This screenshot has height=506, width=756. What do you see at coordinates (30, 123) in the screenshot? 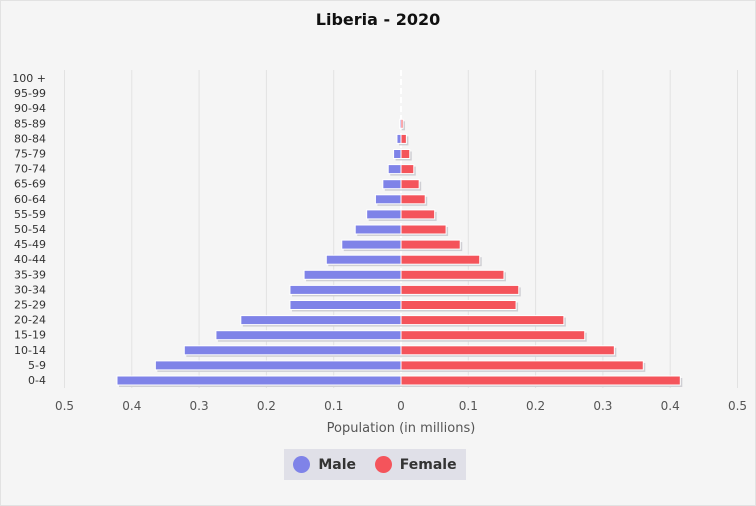
I see `y-tick-label: 85-89` at bounding box center [30, 123].